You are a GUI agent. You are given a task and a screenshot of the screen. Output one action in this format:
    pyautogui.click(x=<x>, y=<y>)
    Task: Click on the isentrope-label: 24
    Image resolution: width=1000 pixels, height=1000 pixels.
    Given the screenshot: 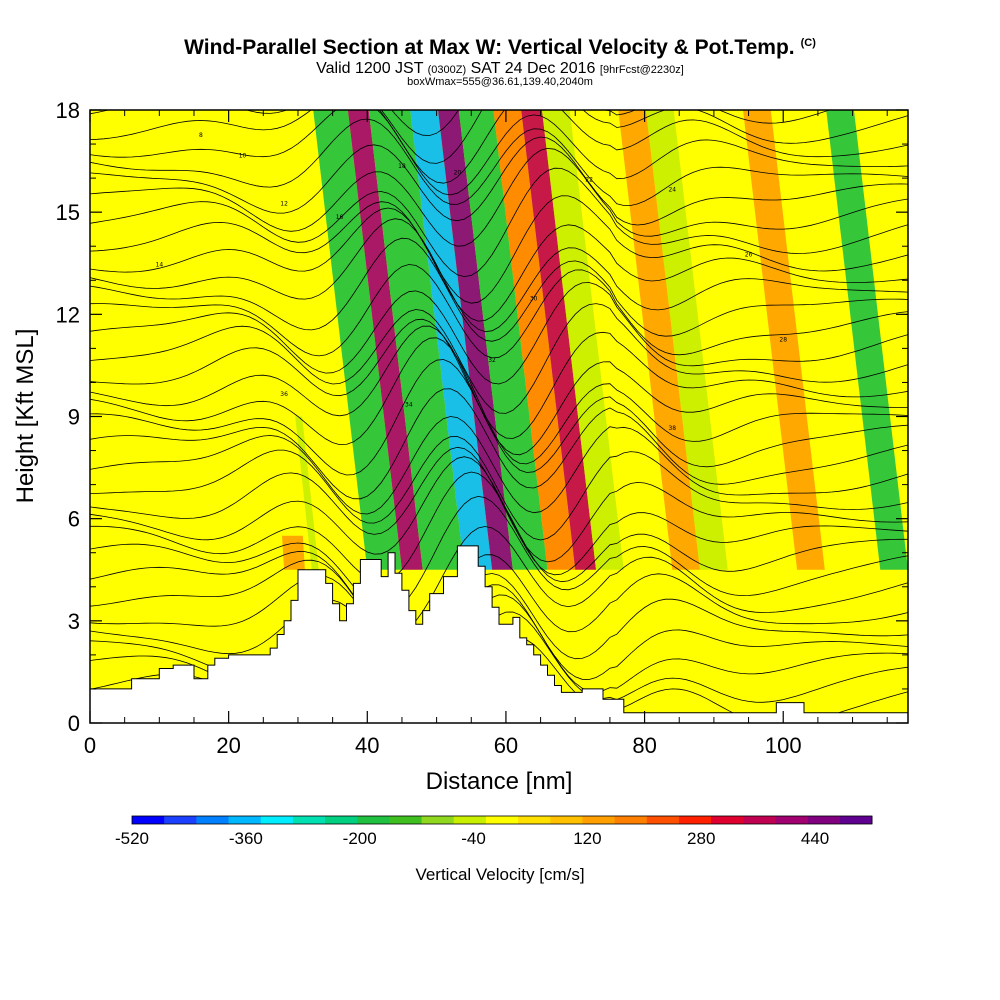 What is the action you would take?
    pyautogui.click(x=672, y=190)
    